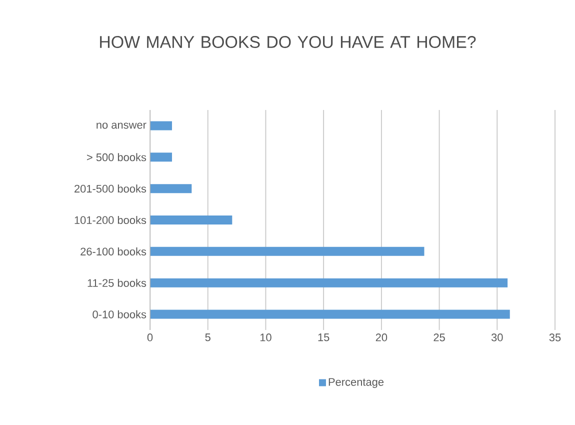 Image resolution: width=575 pixels, height=425 pixels. What do you see at coordinates (439, 338) in the screenshot?
I see `x-tick-label: 25` at bounding box center [439, 338].